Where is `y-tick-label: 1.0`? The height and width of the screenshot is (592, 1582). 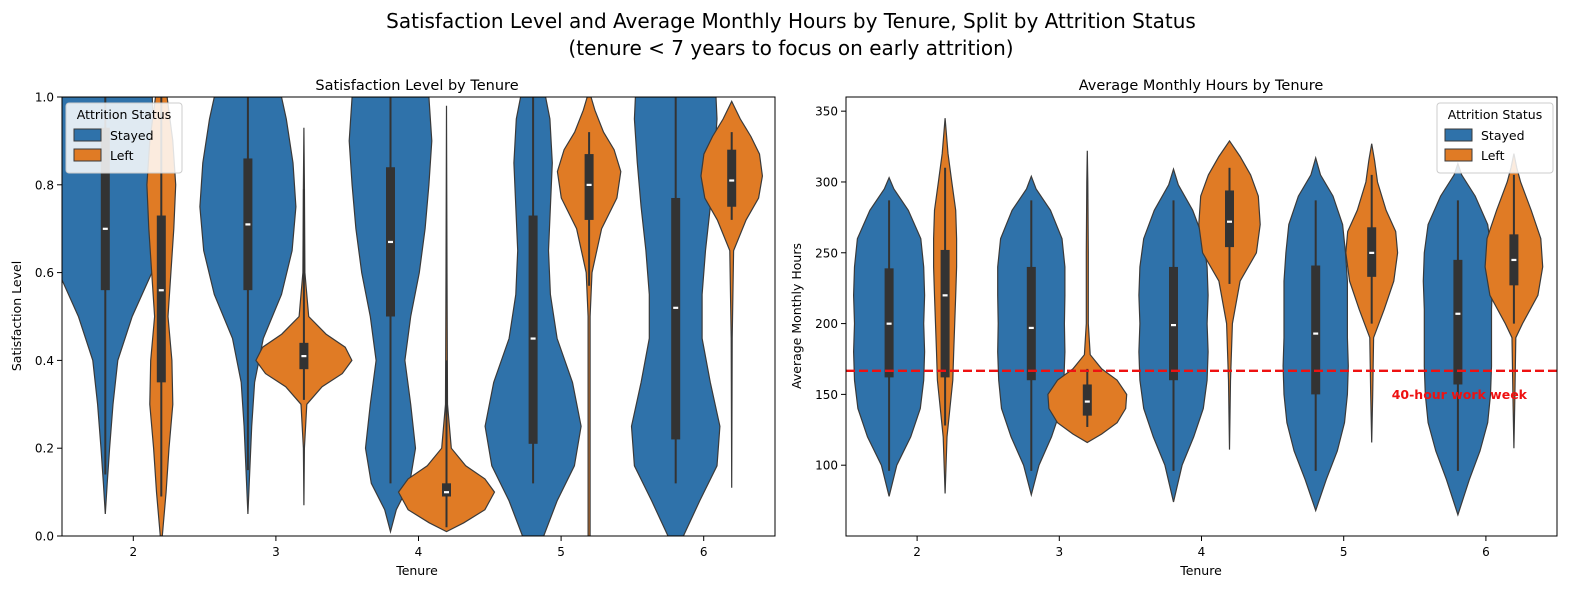 y-tick-label: 1.0 is located at coordinates (44, 98).